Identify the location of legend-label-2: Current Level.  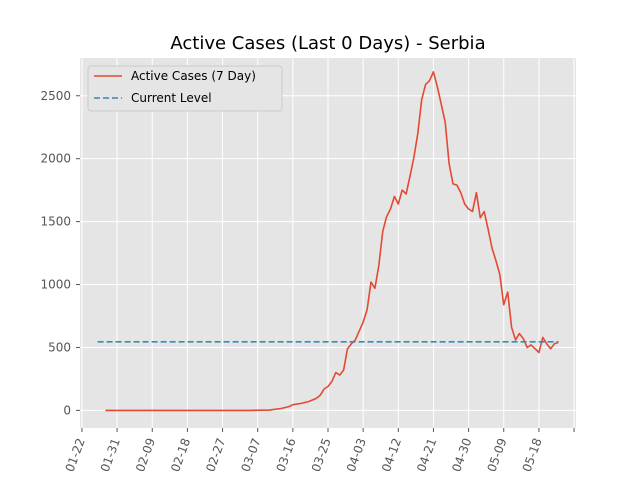
(171, 98).